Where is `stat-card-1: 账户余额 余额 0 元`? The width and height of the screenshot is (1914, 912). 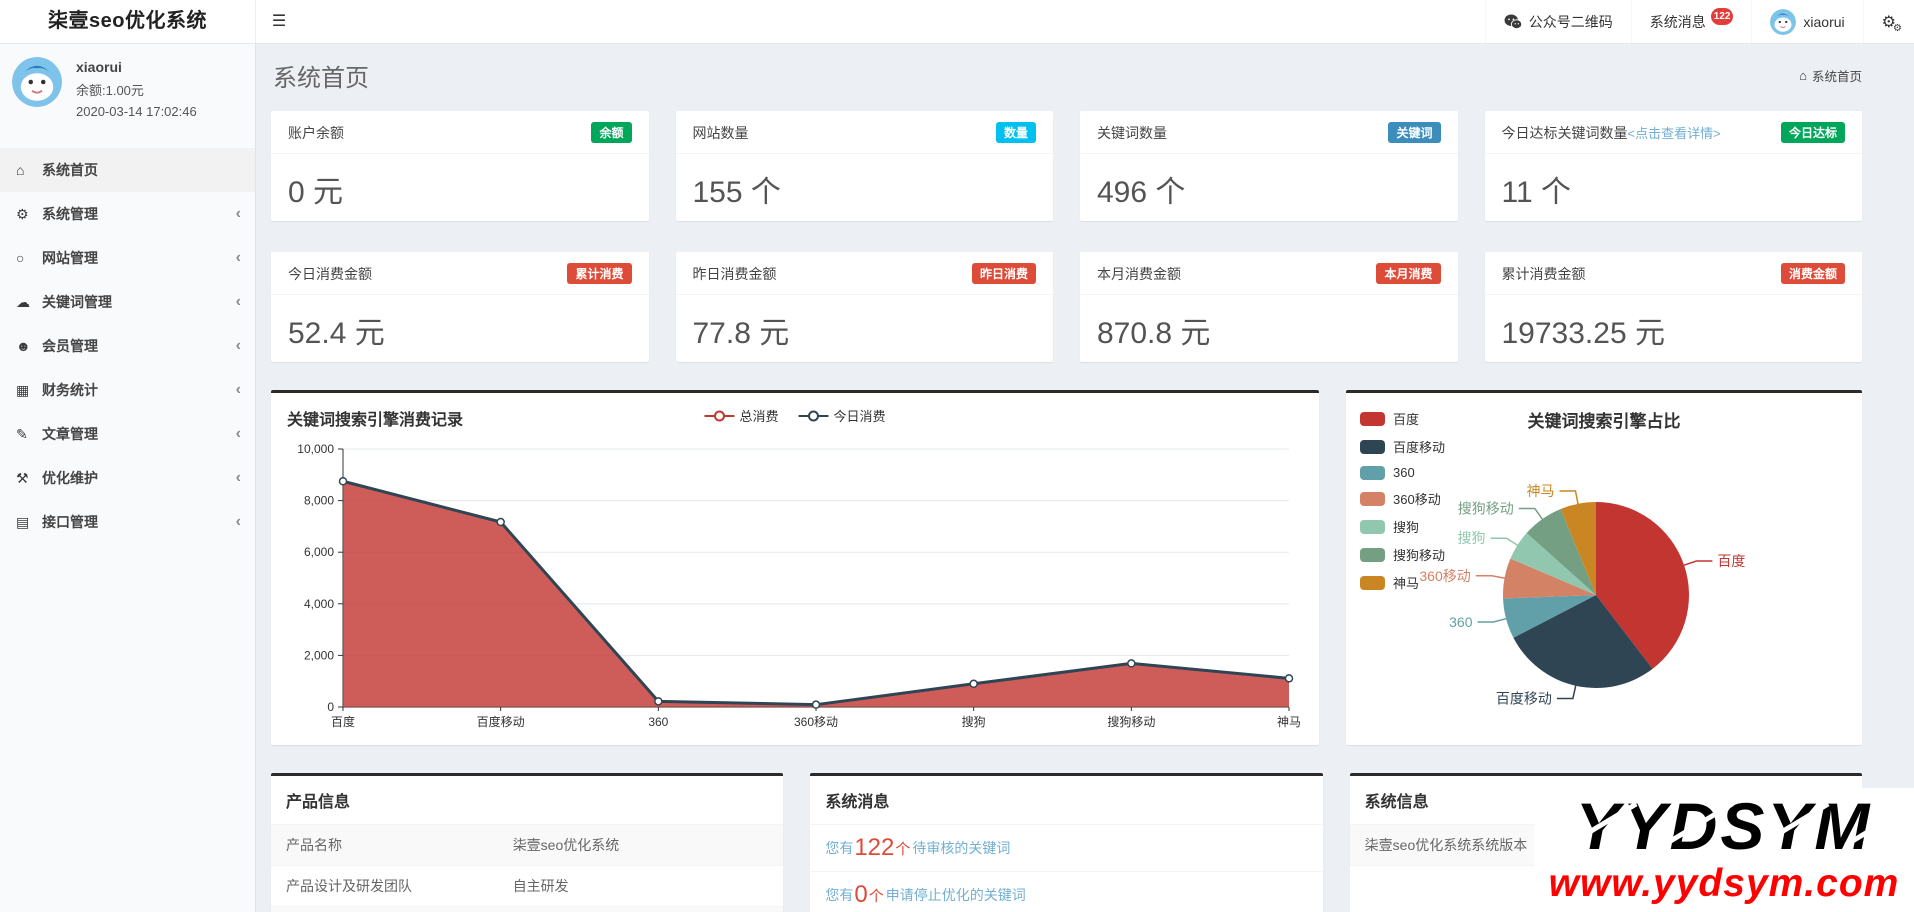
stat-card-1: 账户余额 余额 0 元 is located at coordinates (460, 166).